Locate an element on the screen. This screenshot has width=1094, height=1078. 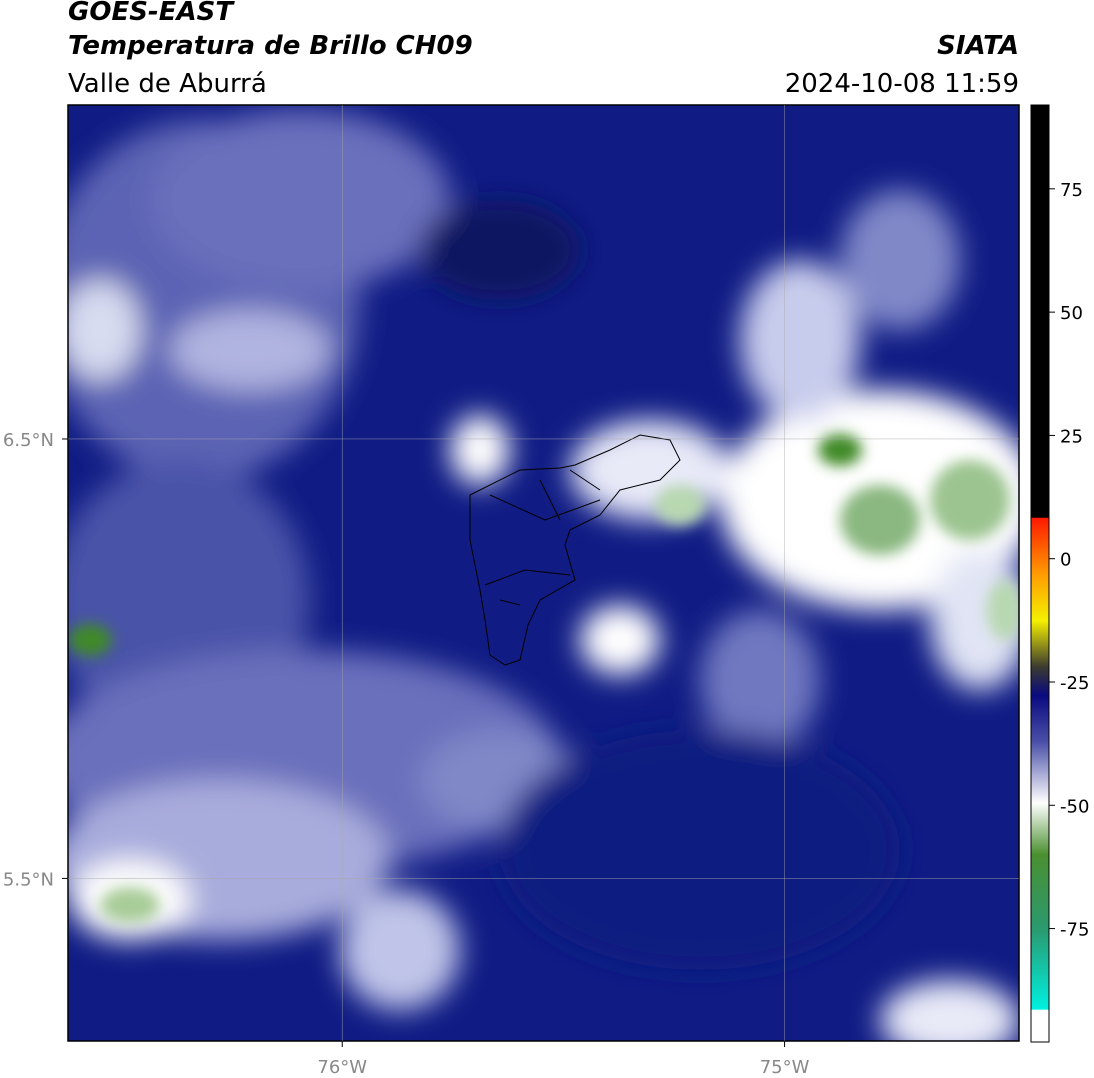
colorbar-label: 0 is located at coordinates (1065, 560).